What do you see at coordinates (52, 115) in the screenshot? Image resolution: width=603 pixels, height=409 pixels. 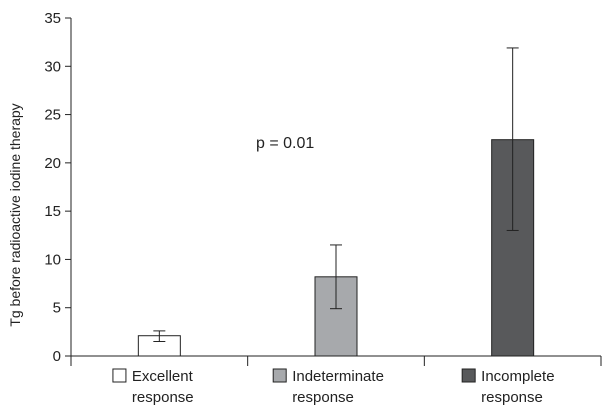 I see `y-tick-label: 25` at bounding box center [52, 115].